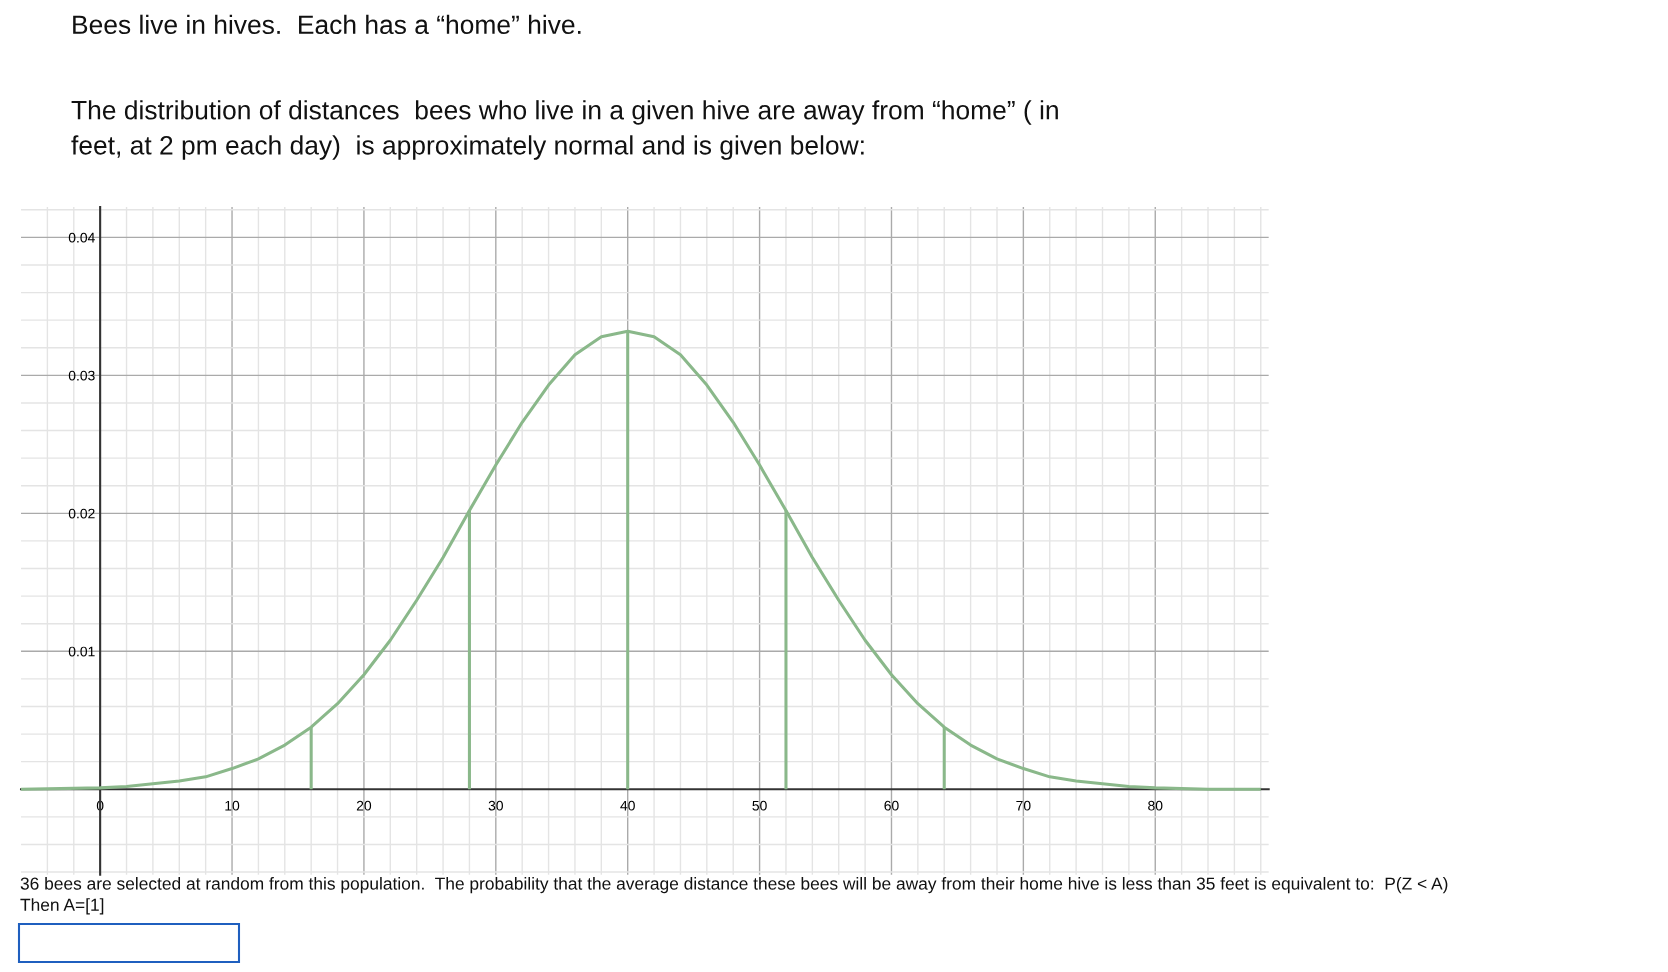 This screenshot has width=1668, height=972. I want to click on x-tick-label: 80, so click(1155, 805).